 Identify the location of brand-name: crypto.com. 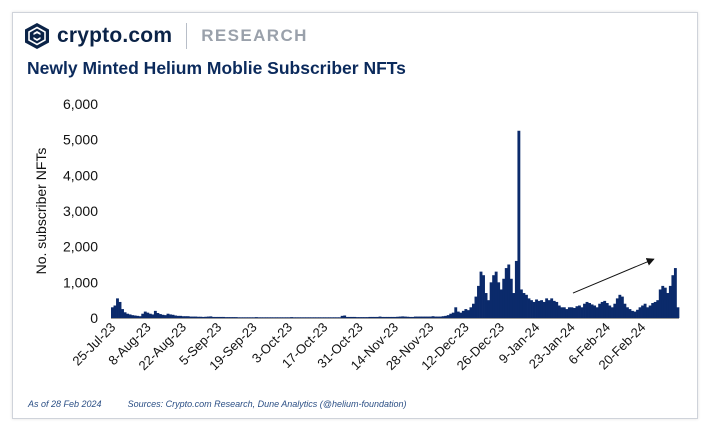
(115, 35).